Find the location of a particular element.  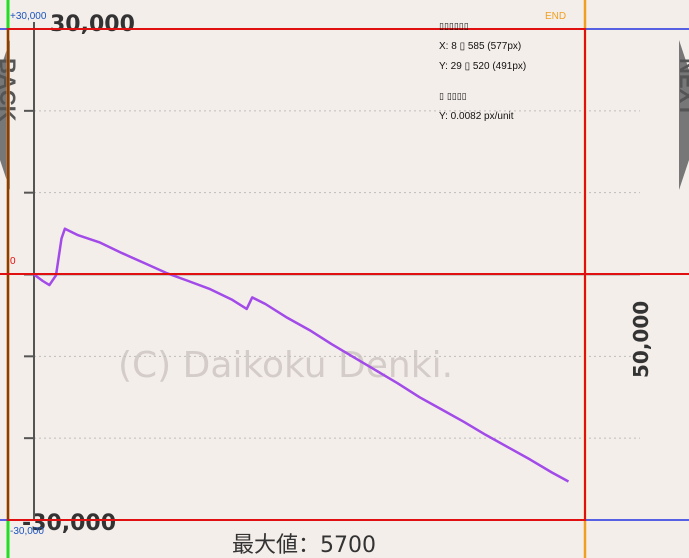

next-button: NEXT is located at coordinates (682, 115).